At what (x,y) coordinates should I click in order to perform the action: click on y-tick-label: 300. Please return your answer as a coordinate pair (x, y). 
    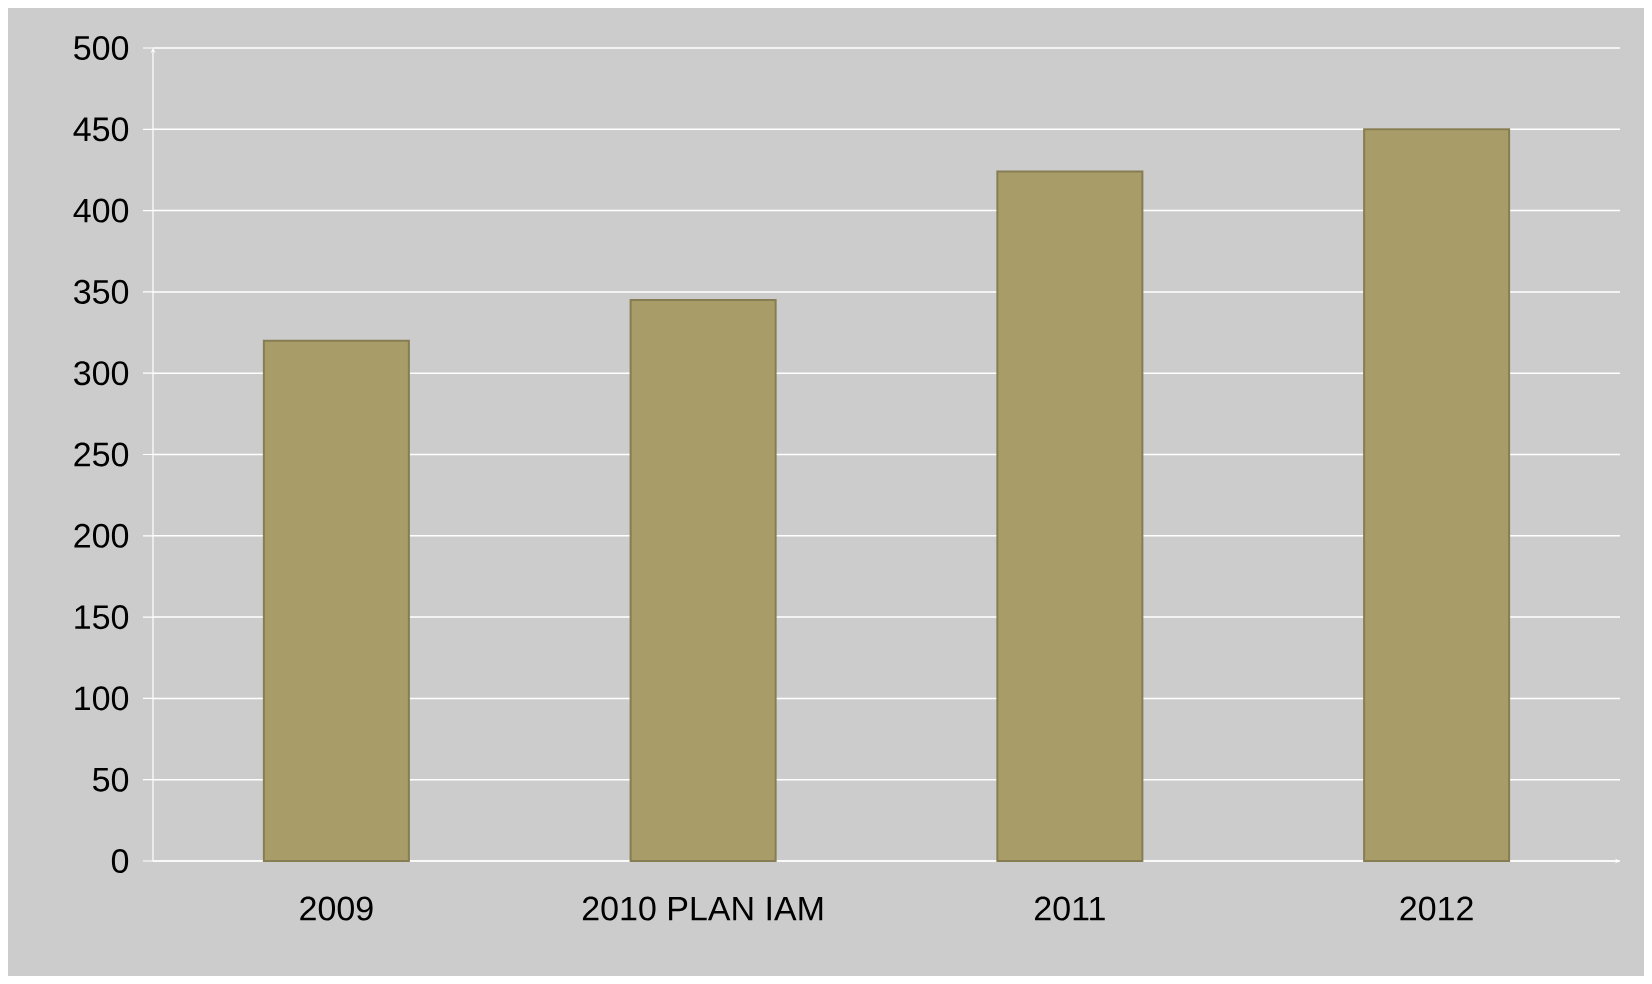
    Looking at the image, I should click on (101, 373).